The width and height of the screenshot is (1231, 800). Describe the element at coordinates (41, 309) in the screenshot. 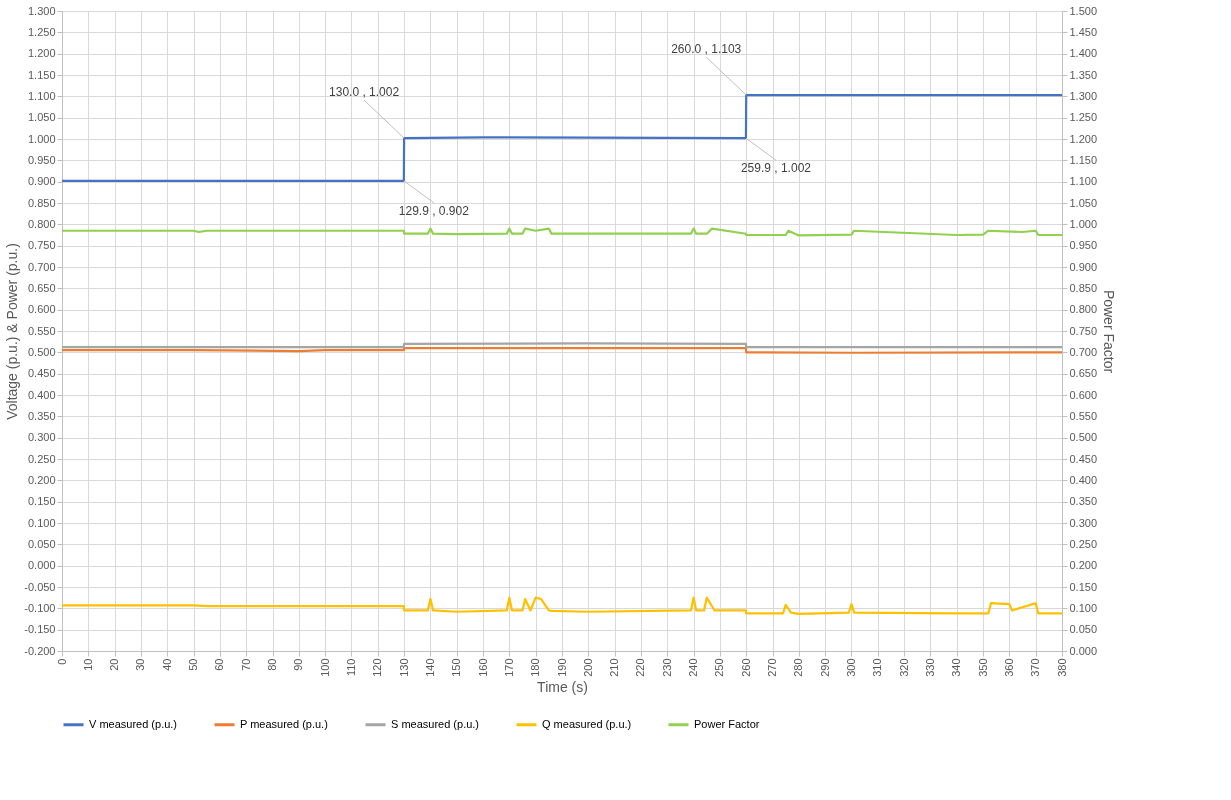

I see `y-tick-label: 0.600` at that location.